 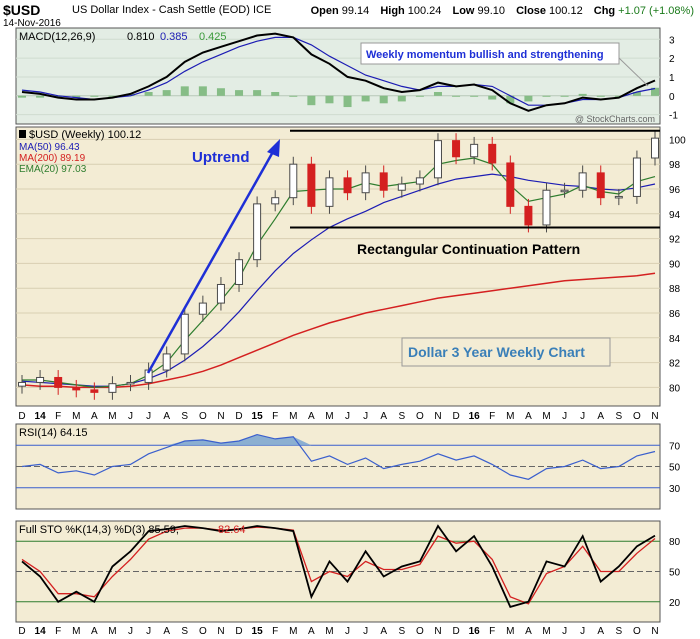 What do you see at coordinates (392, 11) in the screenshot?
I see `high-label: High` at bounding box center [392, 11].